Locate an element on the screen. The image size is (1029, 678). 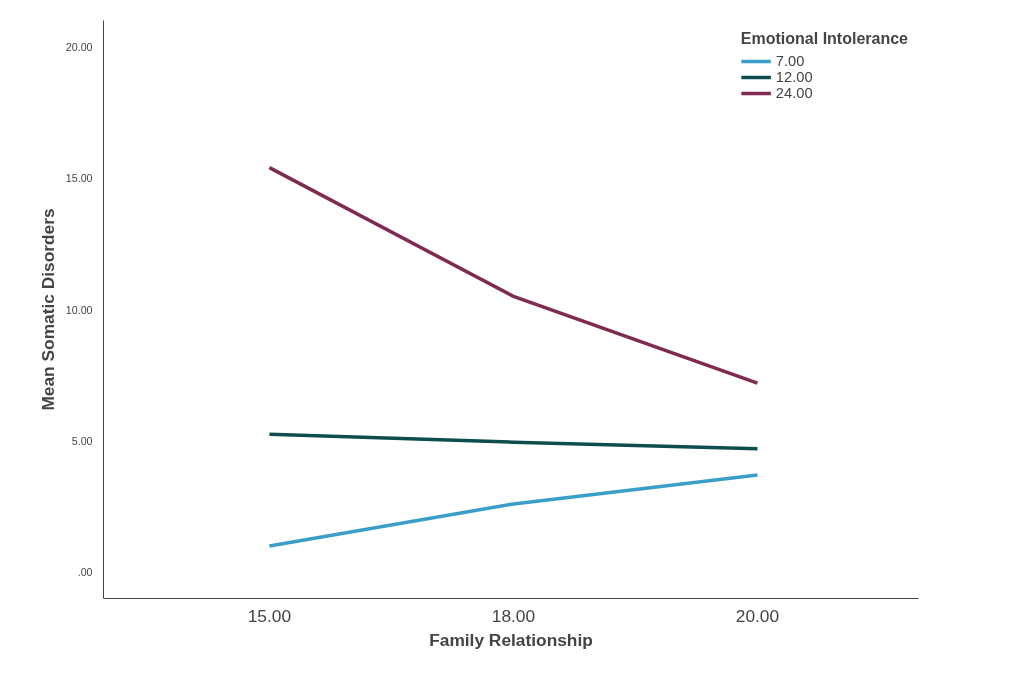
x-axis-title: Family Relationship is located at coordinates (511, 639).